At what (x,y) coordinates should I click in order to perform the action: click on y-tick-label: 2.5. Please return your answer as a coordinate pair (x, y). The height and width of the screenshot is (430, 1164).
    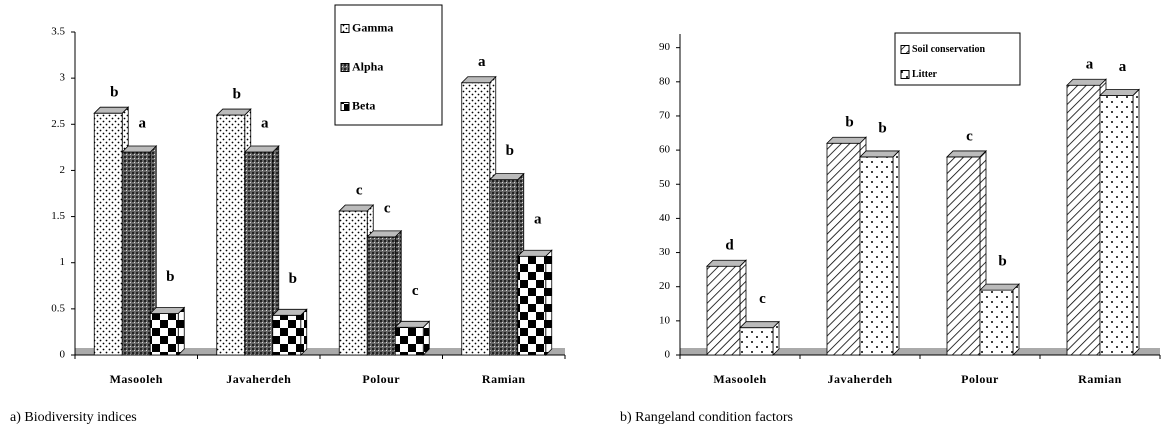
    Looking at the image, I should click on (58, 124).